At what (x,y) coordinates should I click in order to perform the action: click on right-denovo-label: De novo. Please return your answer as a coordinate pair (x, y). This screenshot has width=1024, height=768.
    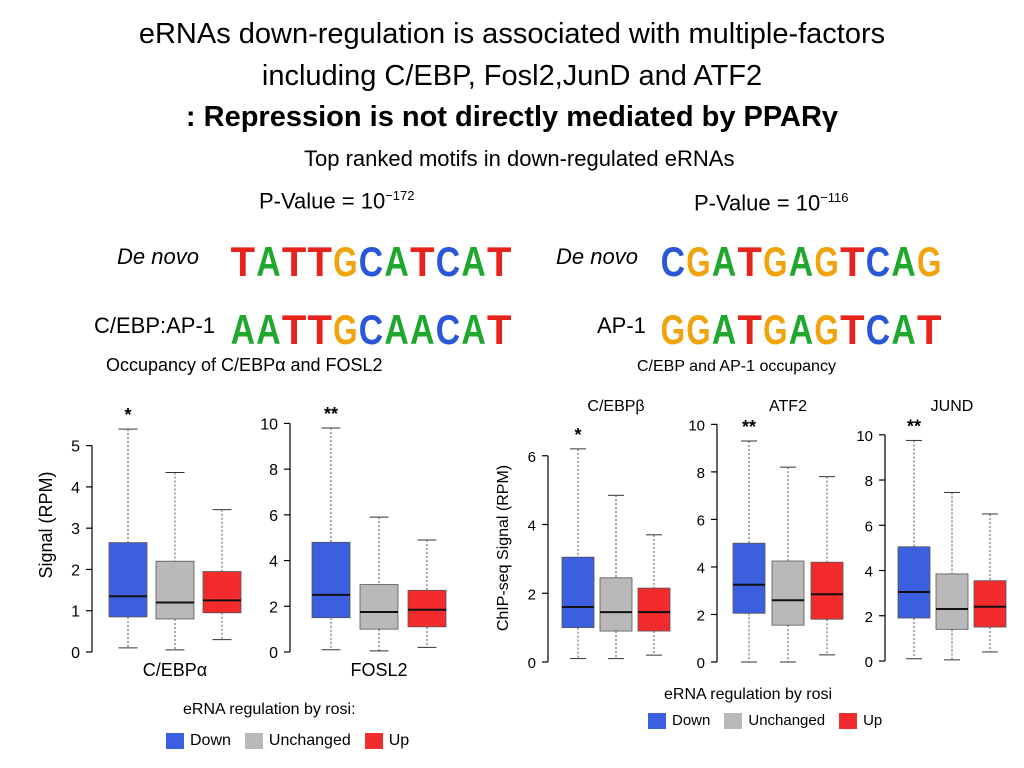
    Looking at the image, I should click on (597, 256).